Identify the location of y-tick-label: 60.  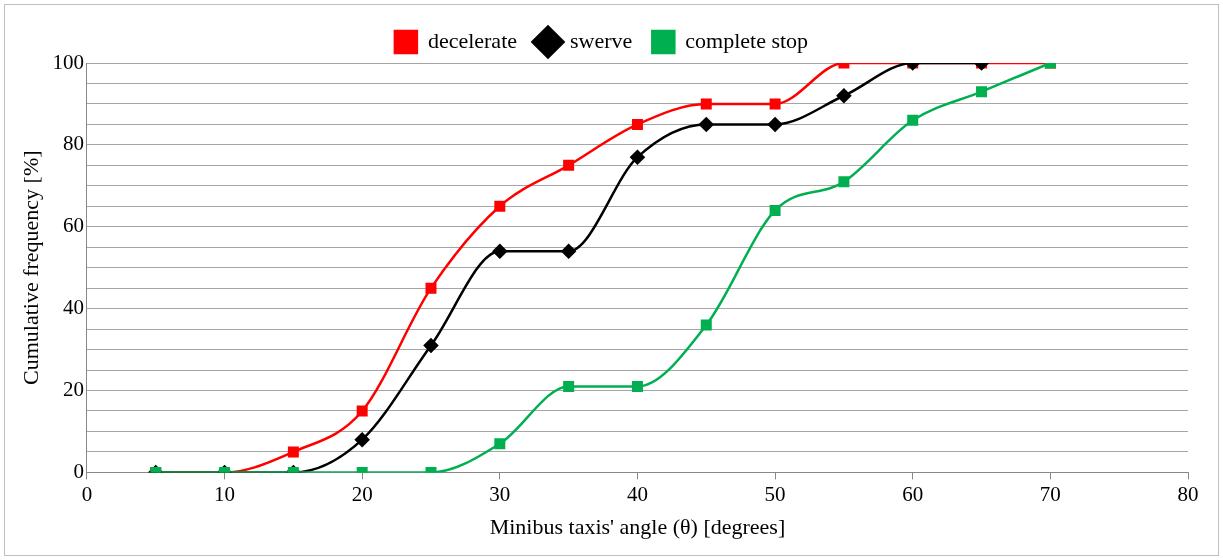
(73, 225).